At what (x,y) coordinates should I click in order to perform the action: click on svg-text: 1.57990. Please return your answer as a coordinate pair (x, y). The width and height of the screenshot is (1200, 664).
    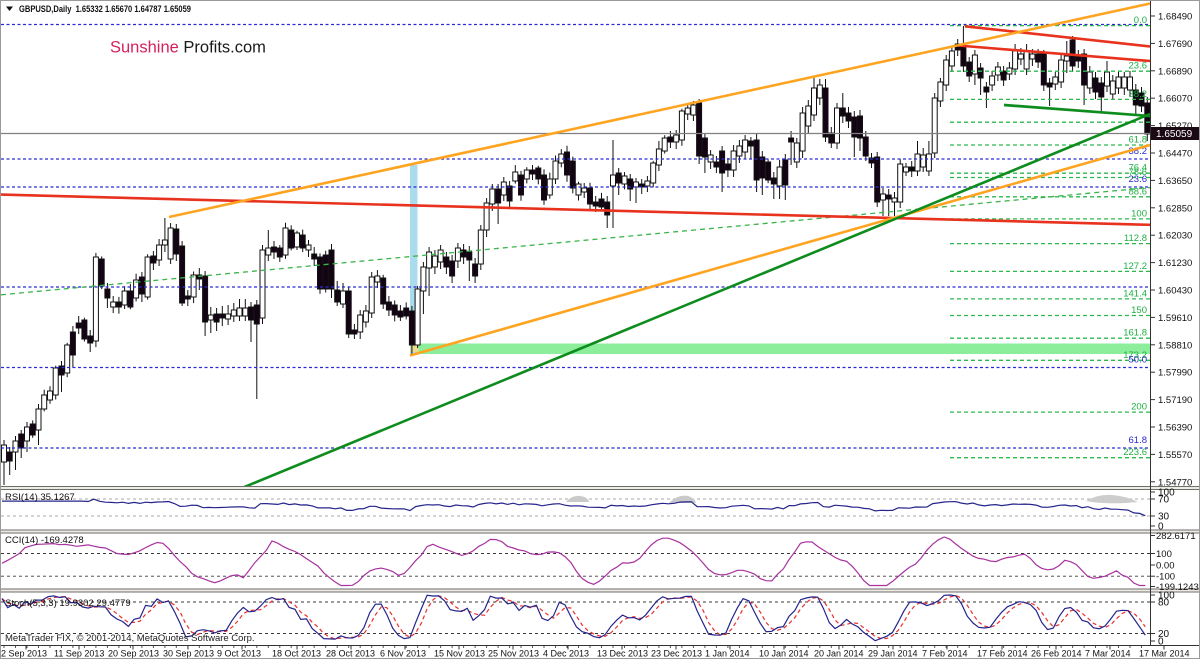
    Looking at the image, I should click on (1175, 373).